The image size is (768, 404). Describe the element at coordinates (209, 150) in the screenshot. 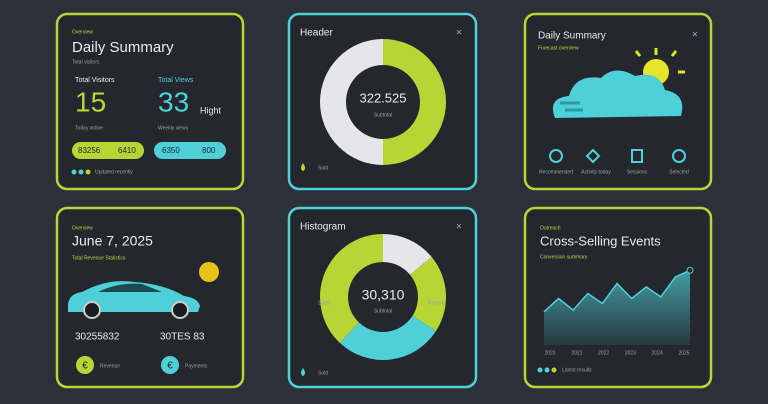

I see `pill-text: 800` at that location.